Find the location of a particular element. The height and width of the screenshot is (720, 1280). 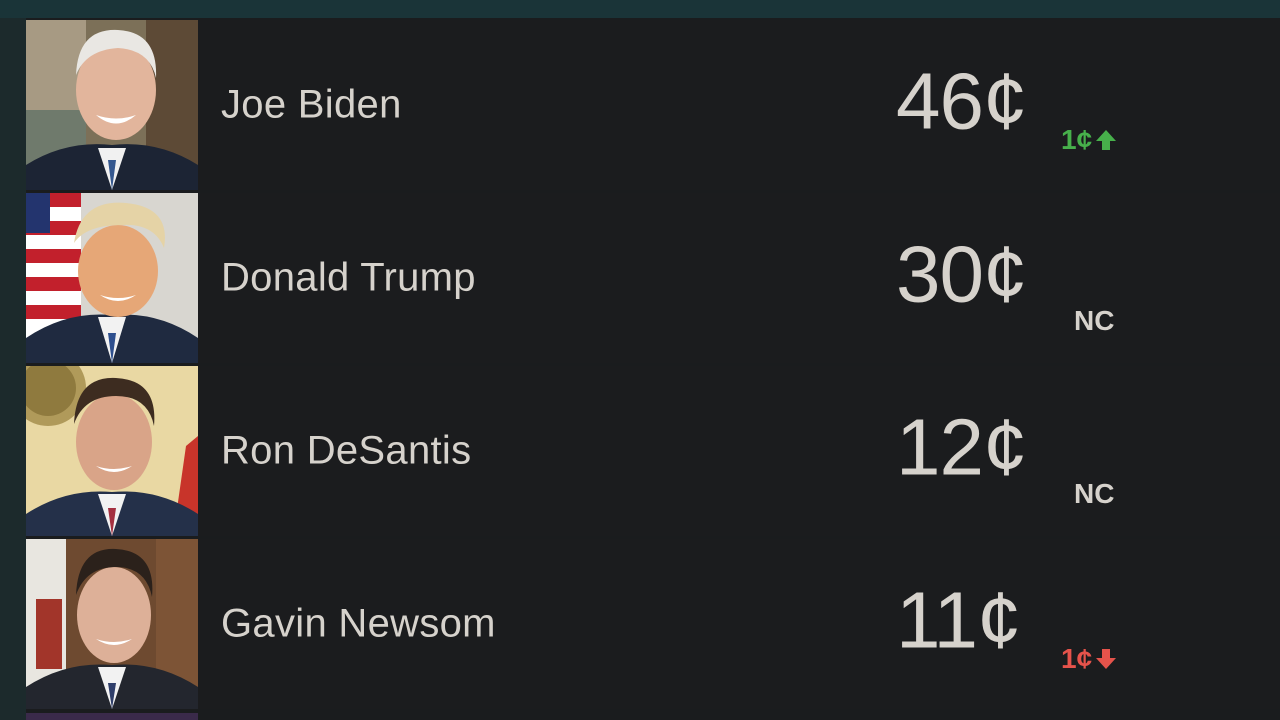

top-bar is located at coordinates (640, 9).